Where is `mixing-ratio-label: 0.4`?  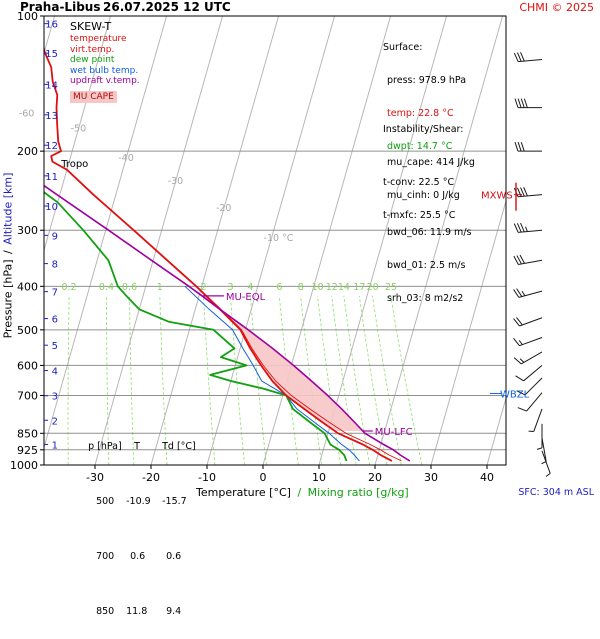
mixing-ratio-label: 0.4 is located at coordinates (106, 287).